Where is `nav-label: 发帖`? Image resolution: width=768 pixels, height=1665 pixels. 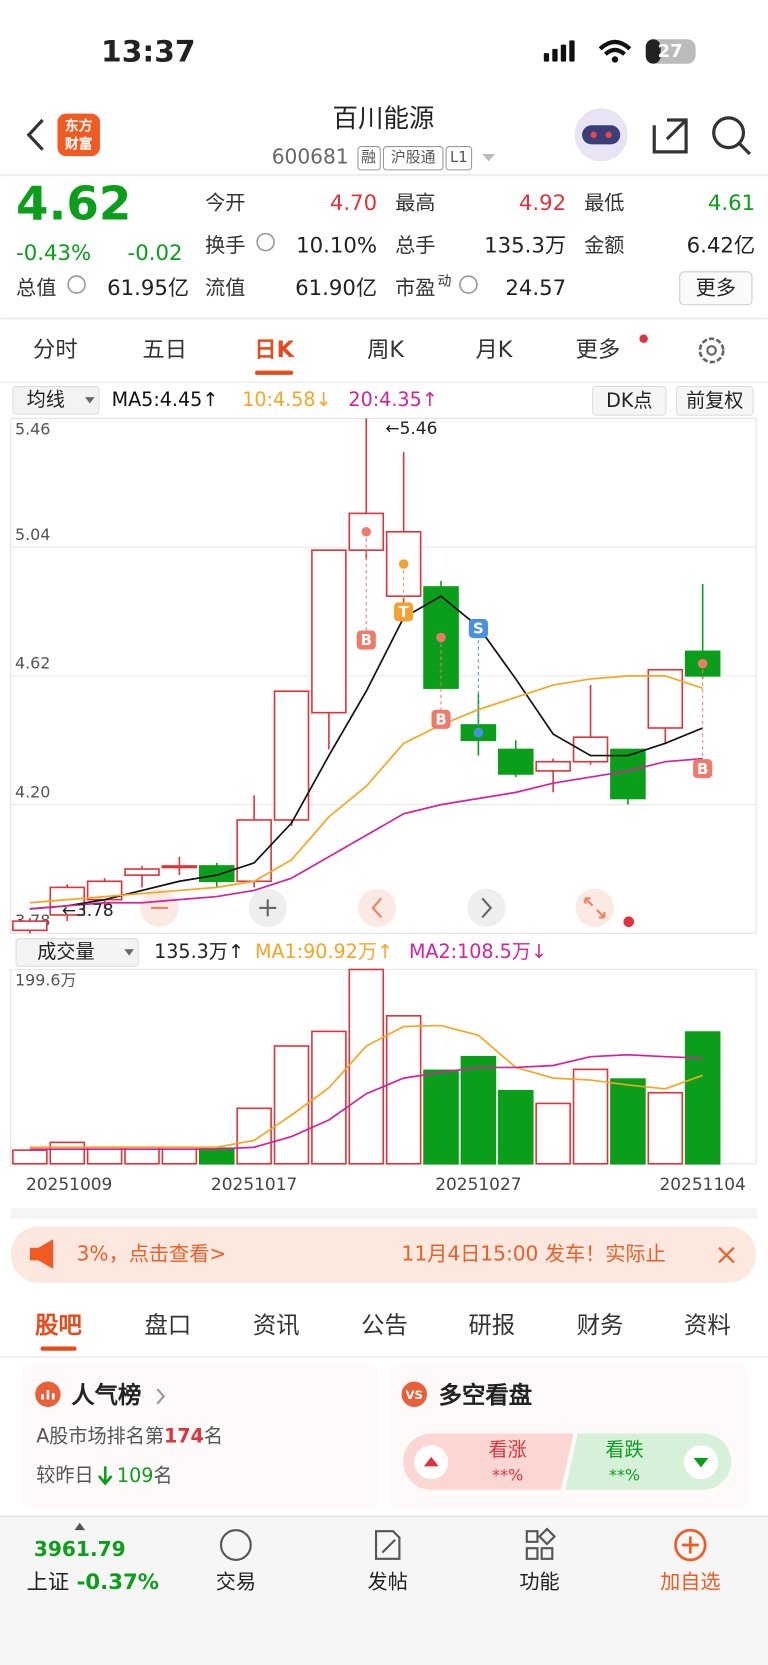 nav-label: 发帖 is located at coordinates (388, 1582).